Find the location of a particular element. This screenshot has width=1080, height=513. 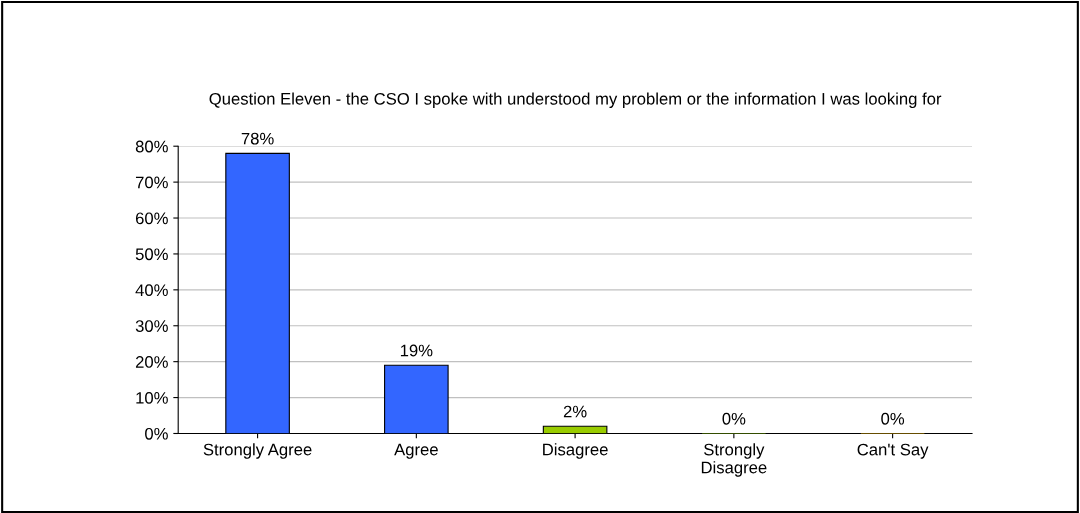

y-tick-label: 40% is located at coordinates (151, 290).